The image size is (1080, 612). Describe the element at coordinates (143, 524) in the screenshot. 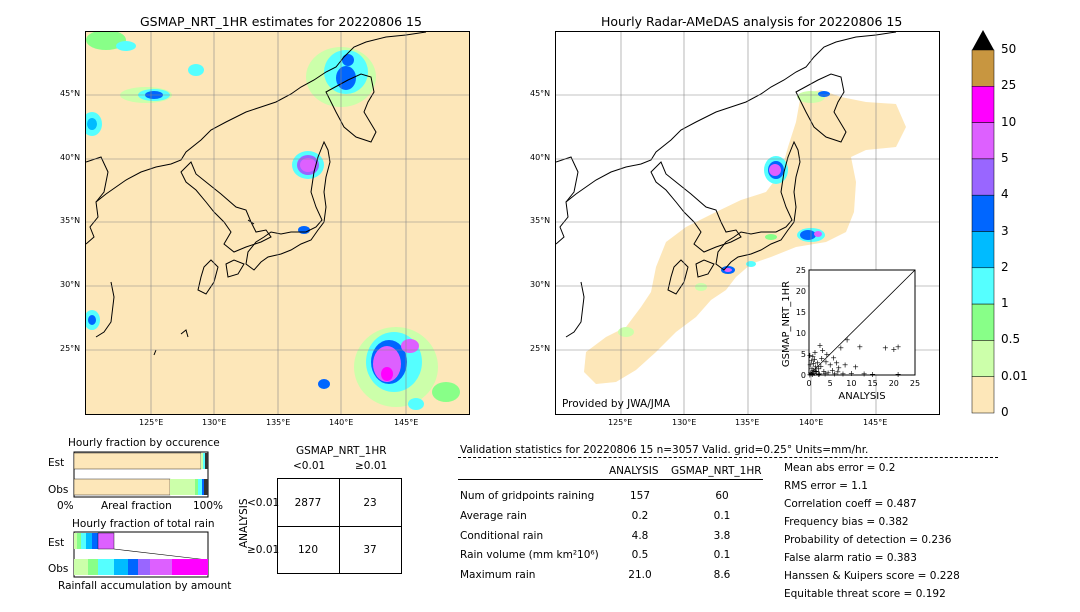

I see `totalrain-title: Hourly fraction of total rain` at that location.